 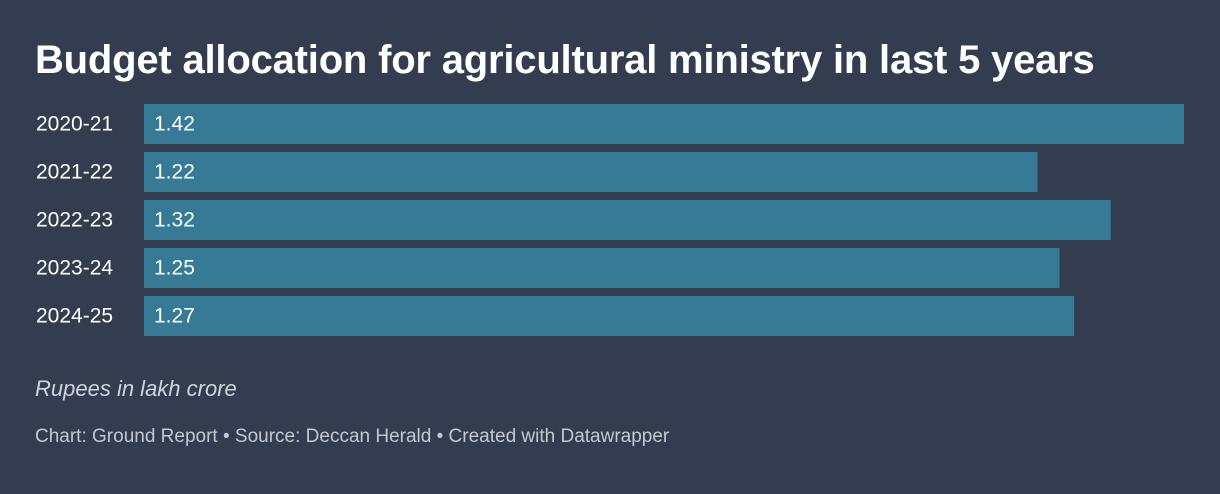 I want to click on value-label: 1.42, so click(x=174, y=124).